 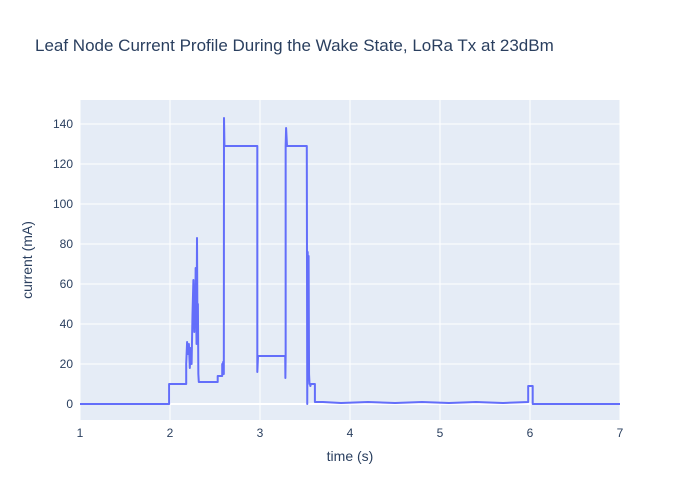 What do you see at coordinates (350, 456) in the screenshot?
I see `x-axis-label: time (s)` at bounding box center [350, 456].